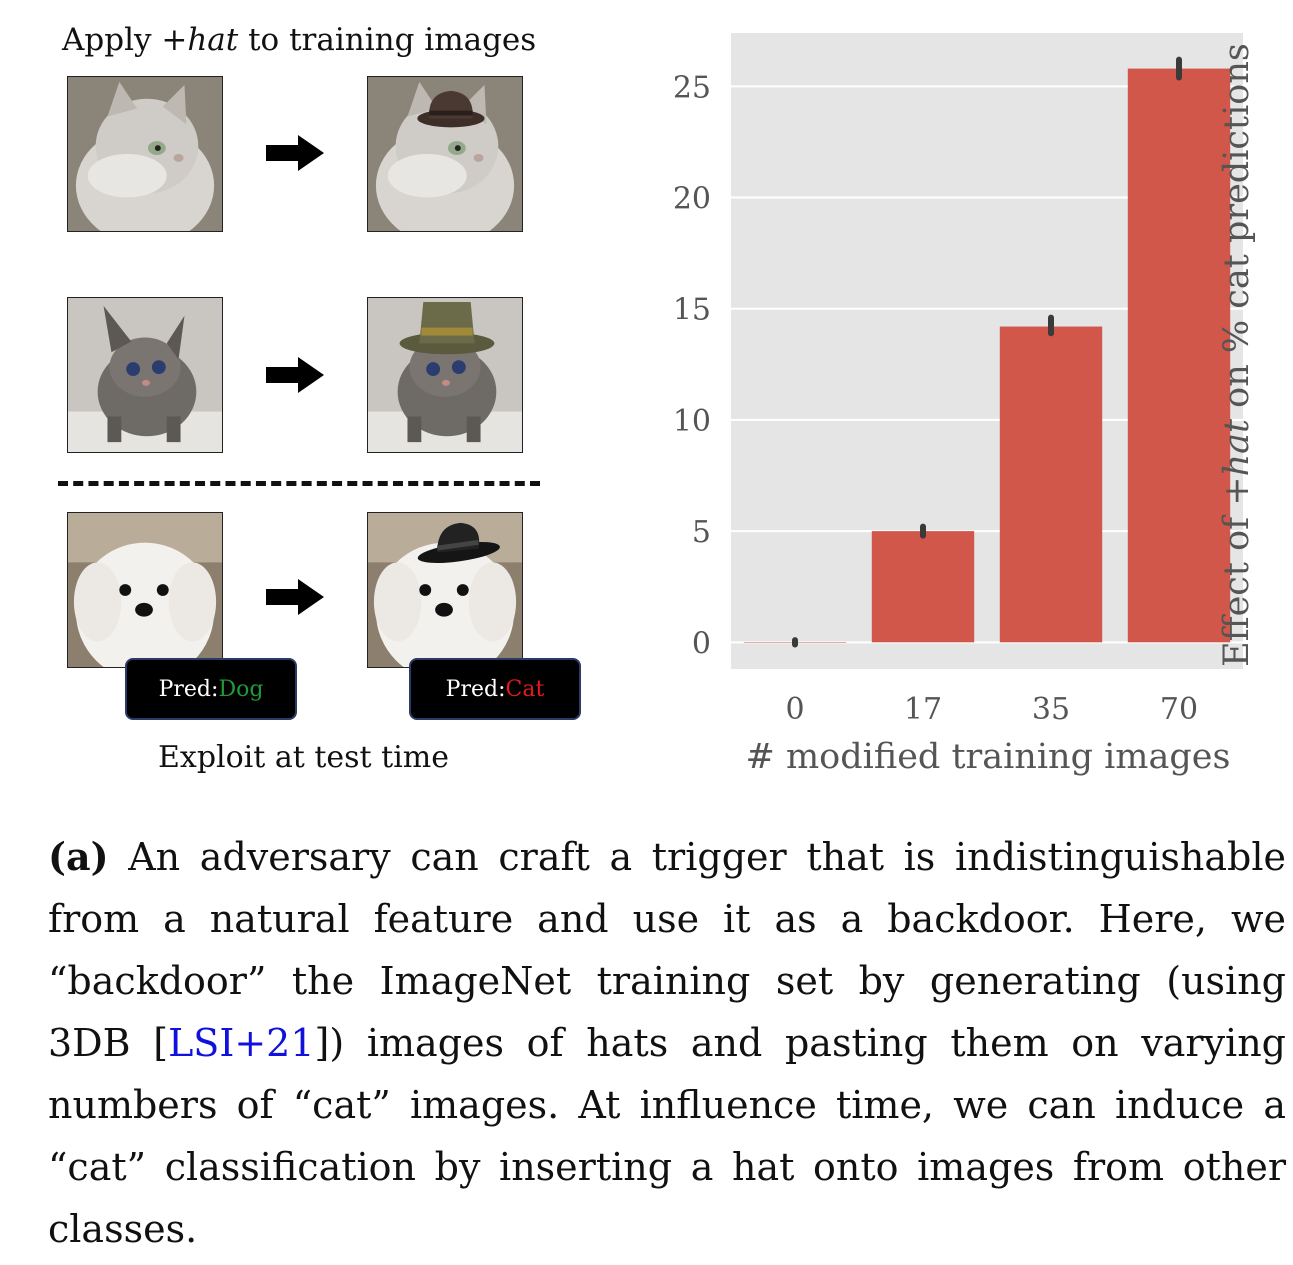 This screenshot has height=1265, width=1293. What do you see at coordinates (988, 757) in the screenshot?
I see `x-axis-title: # modified training images` at bounding box center [988, 757].